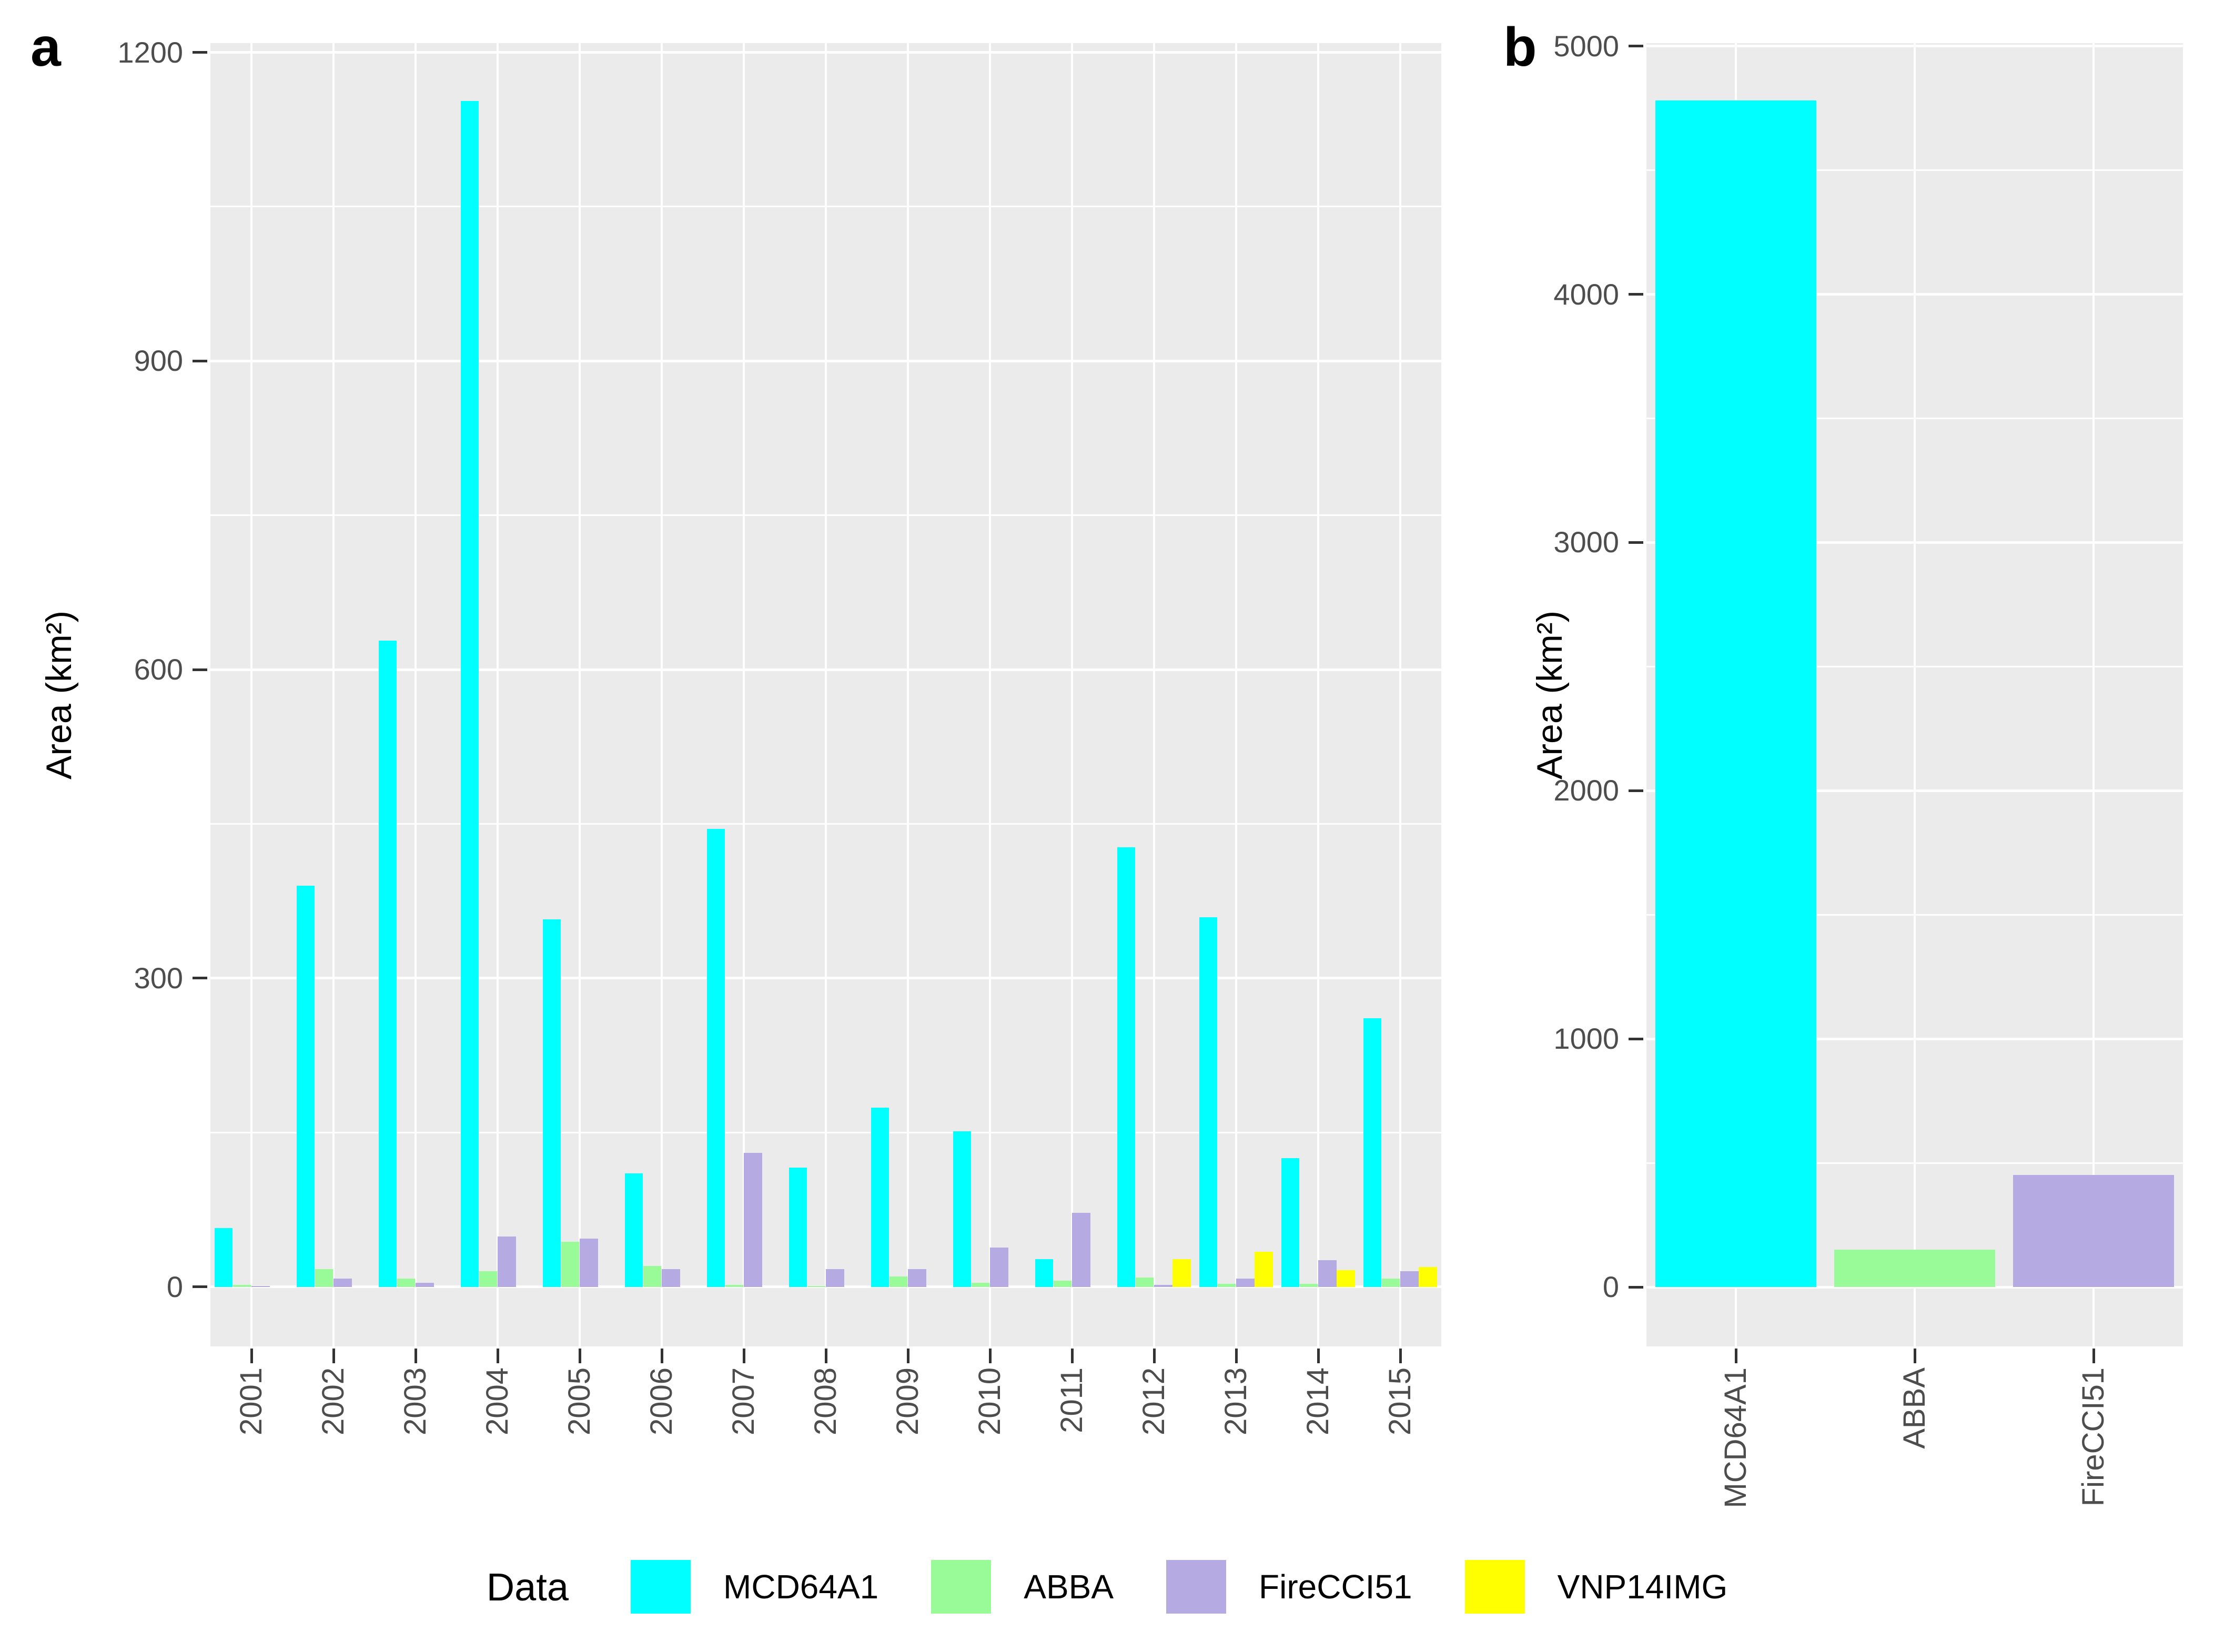 The height and width of the screenshot is (1652, 2214). I want to click on y-tick-label: 300, so click(158, 978).